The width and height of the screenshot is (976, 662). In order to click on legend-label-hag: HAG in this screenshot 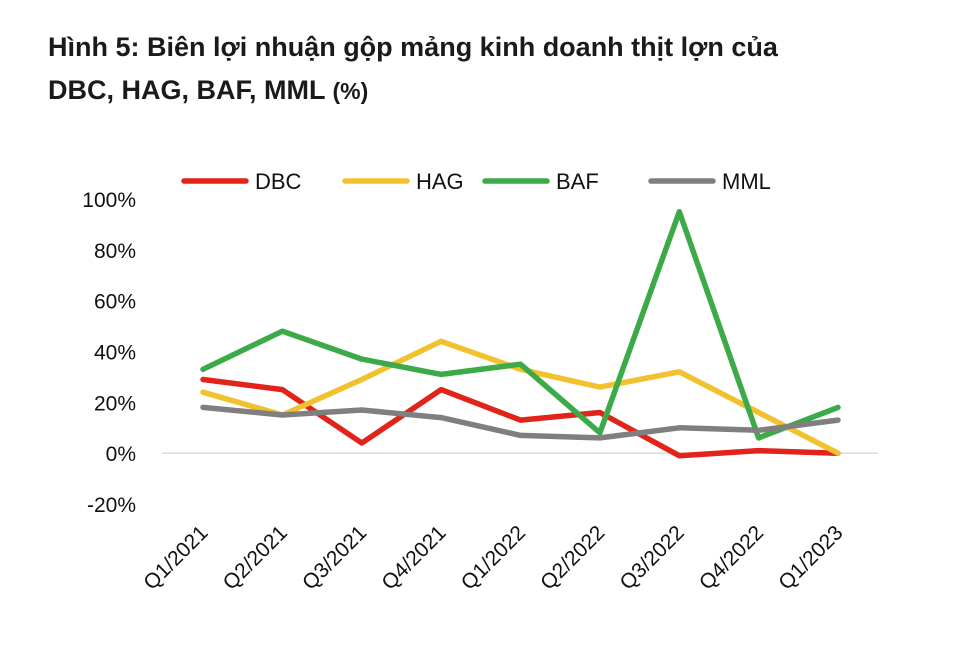, I will do `click(440, 181)`.